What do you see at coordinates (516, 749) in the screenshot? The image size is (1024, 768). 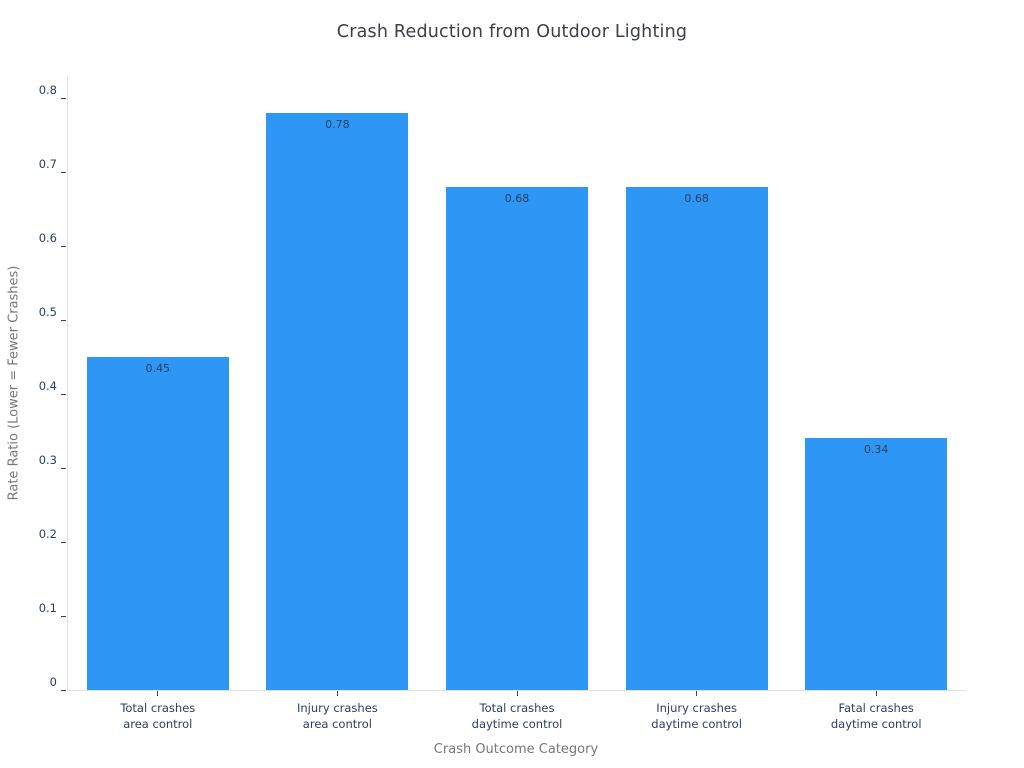 I see `x-axis-title: Crash Outcome Category` at bounding box center [516, 749].